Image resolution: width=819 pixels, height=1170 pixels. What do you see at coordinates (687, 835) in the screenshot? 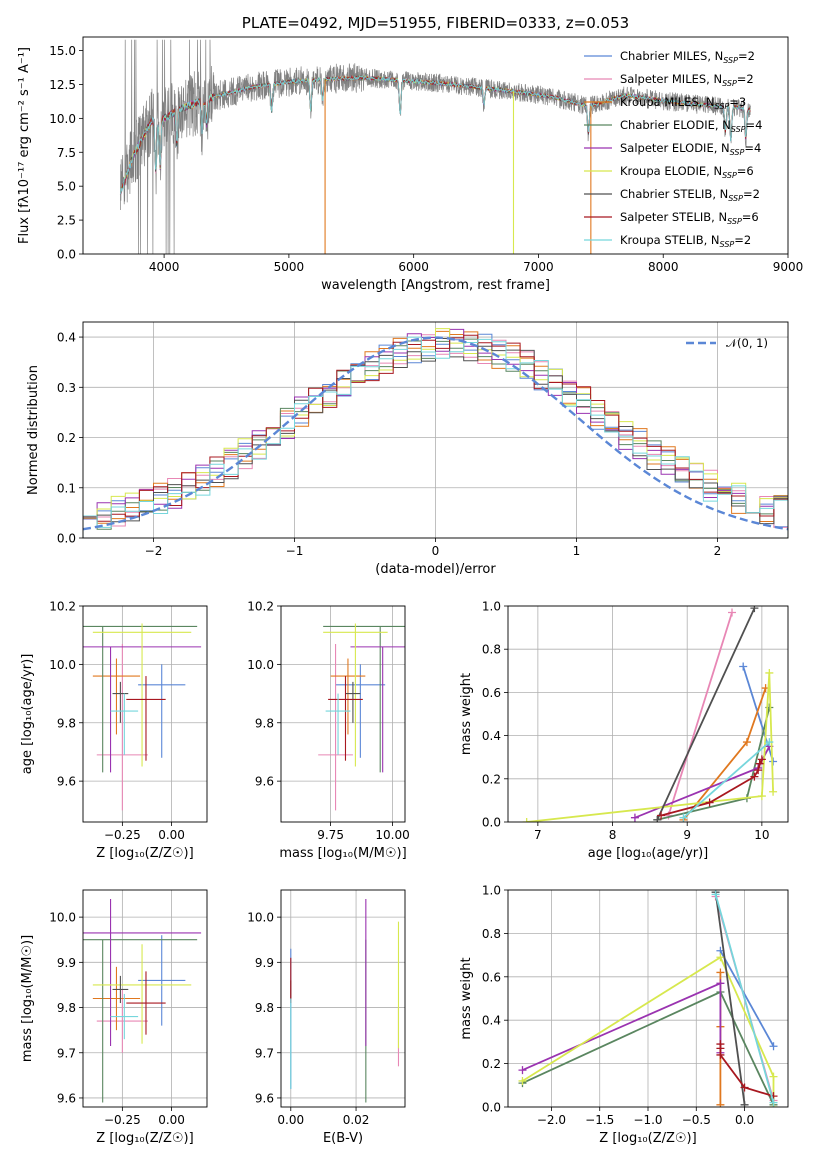
I see `x-tick-label: 9` at bounding box center [687, 835].